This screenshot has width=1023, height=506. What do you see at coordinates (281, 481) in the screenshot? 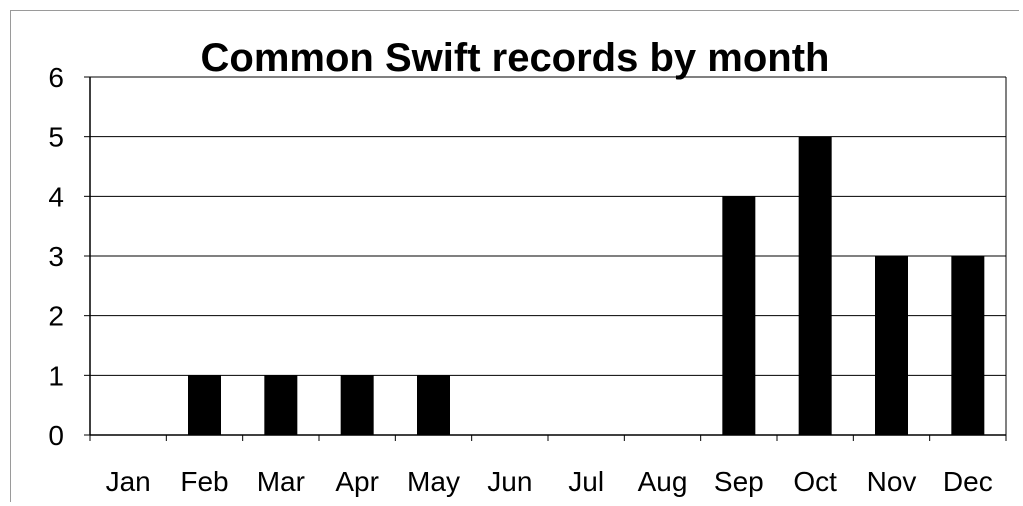
I see `x-tick-label: Mar` at bounding box center [281, 481].